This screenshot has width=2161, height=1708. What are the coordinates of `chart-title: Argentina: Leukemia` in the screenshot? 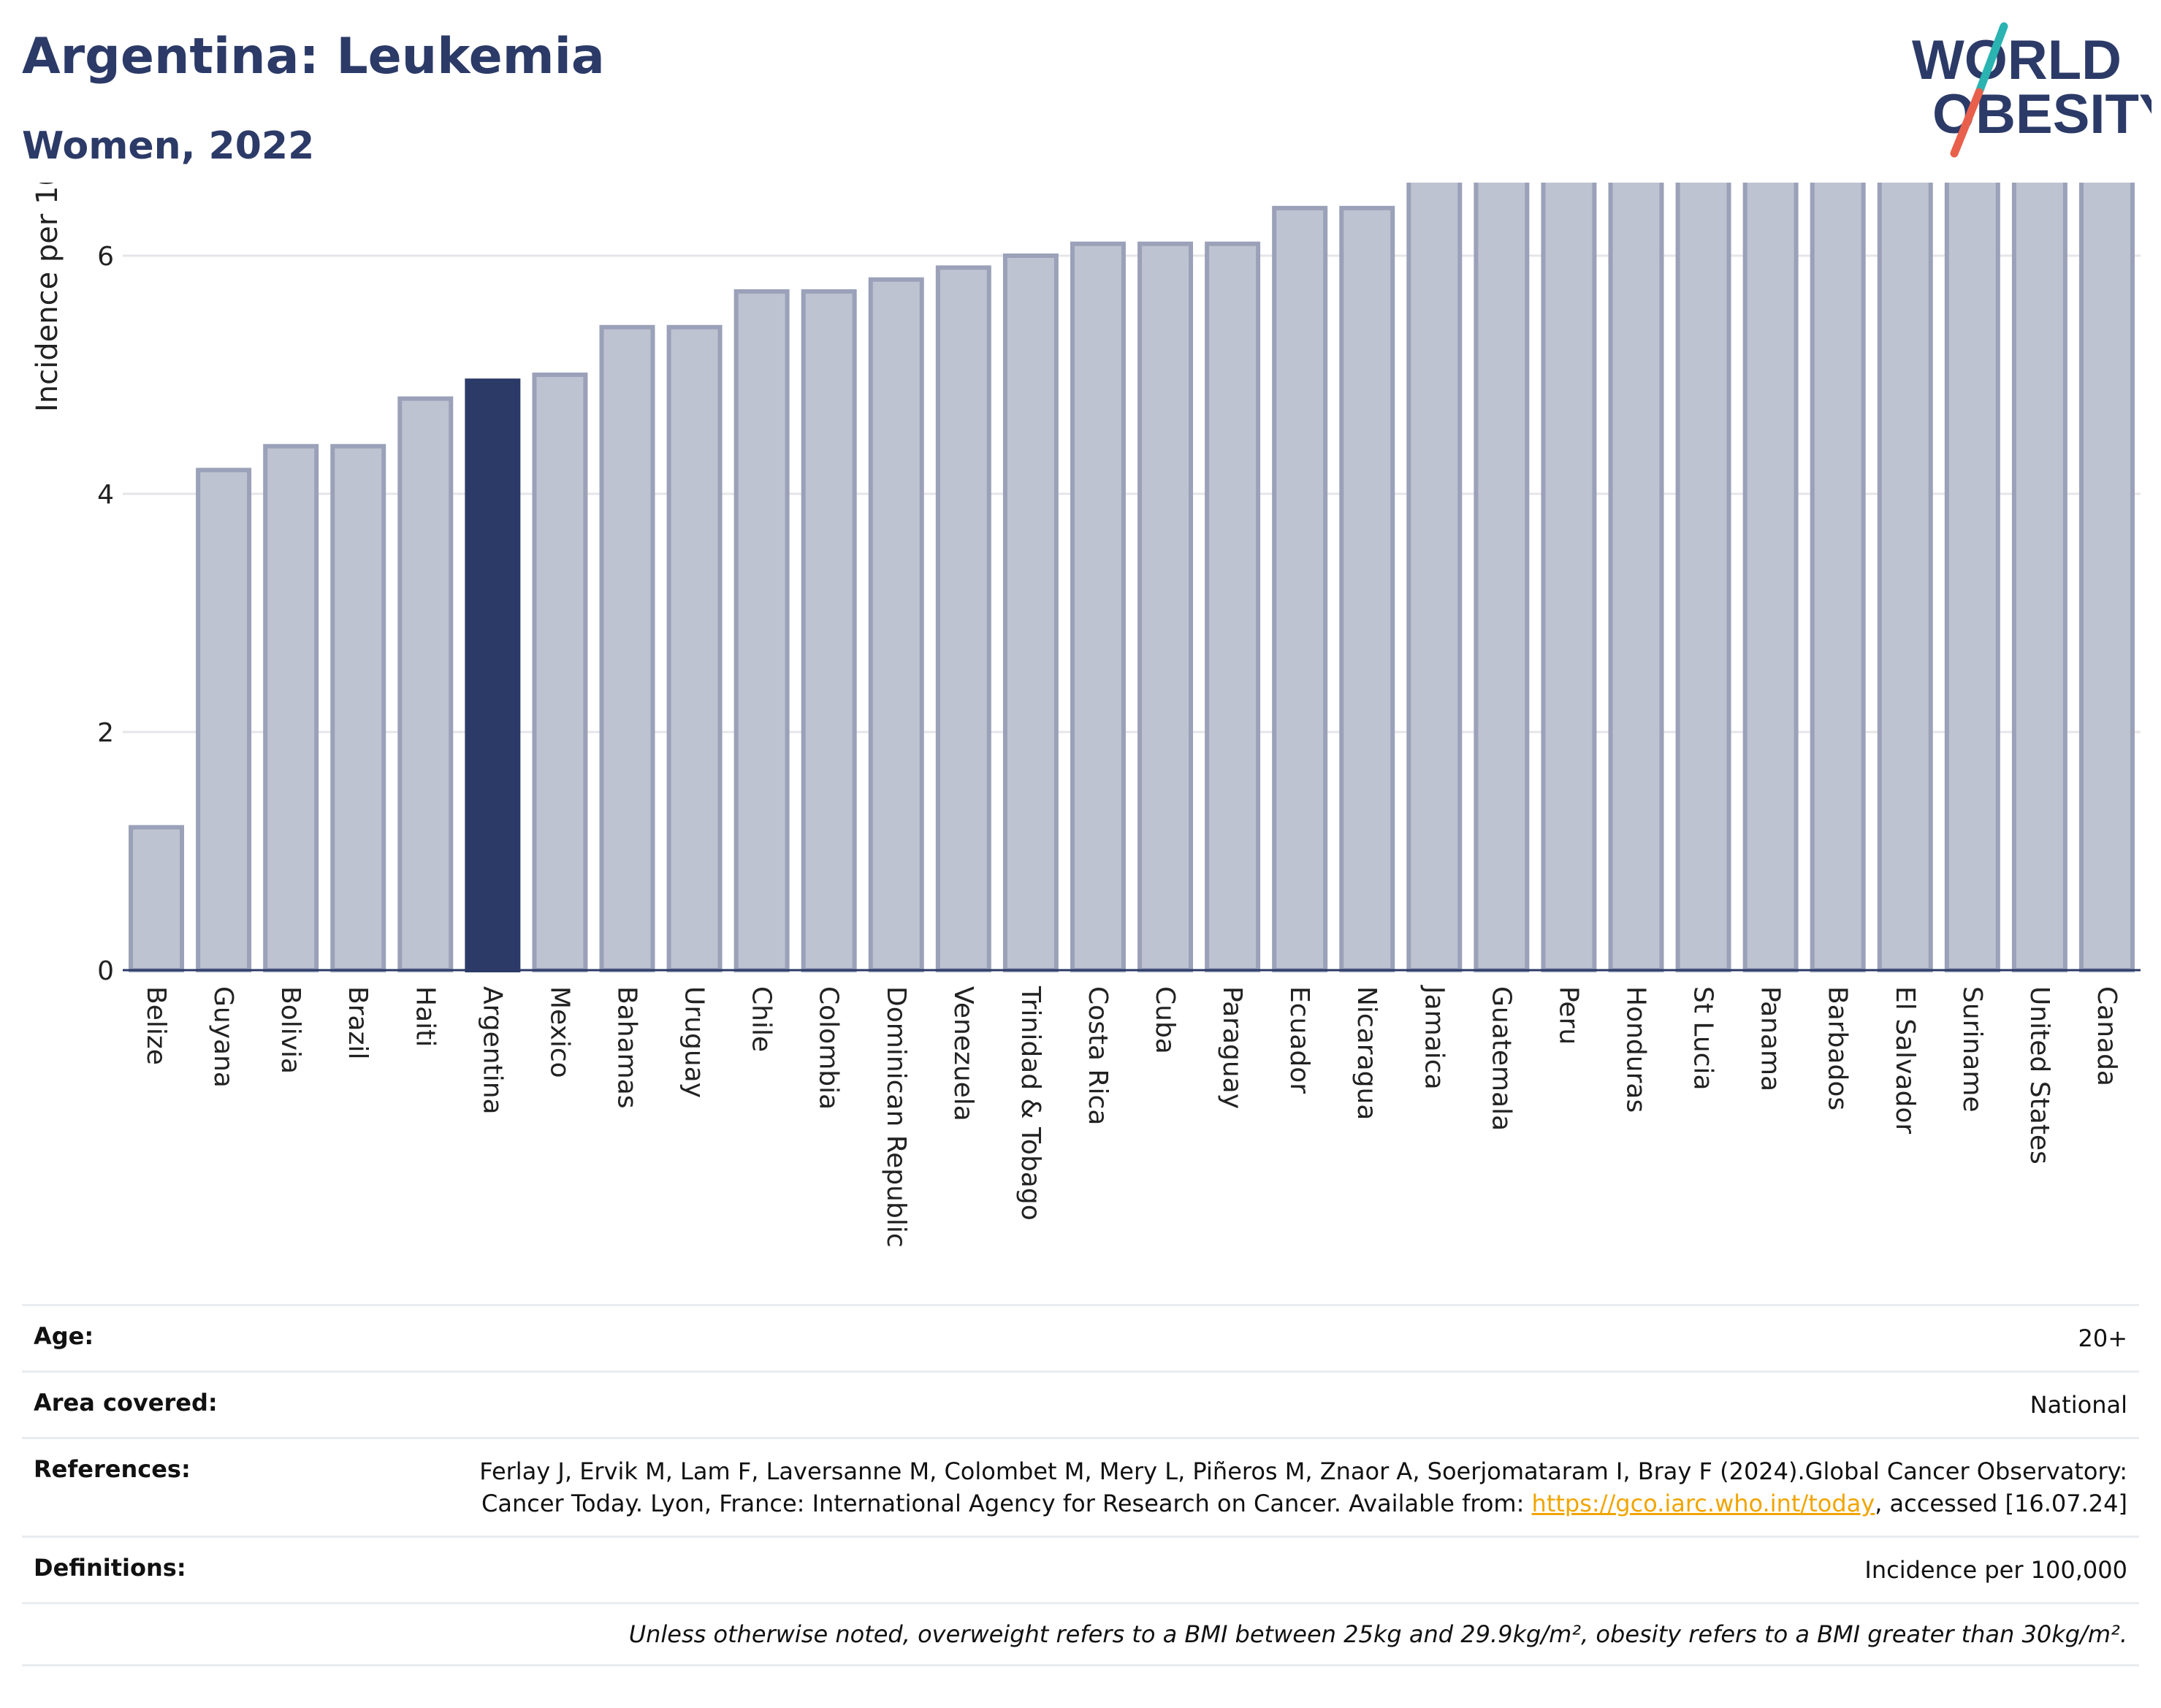 It's located at (313, 56).